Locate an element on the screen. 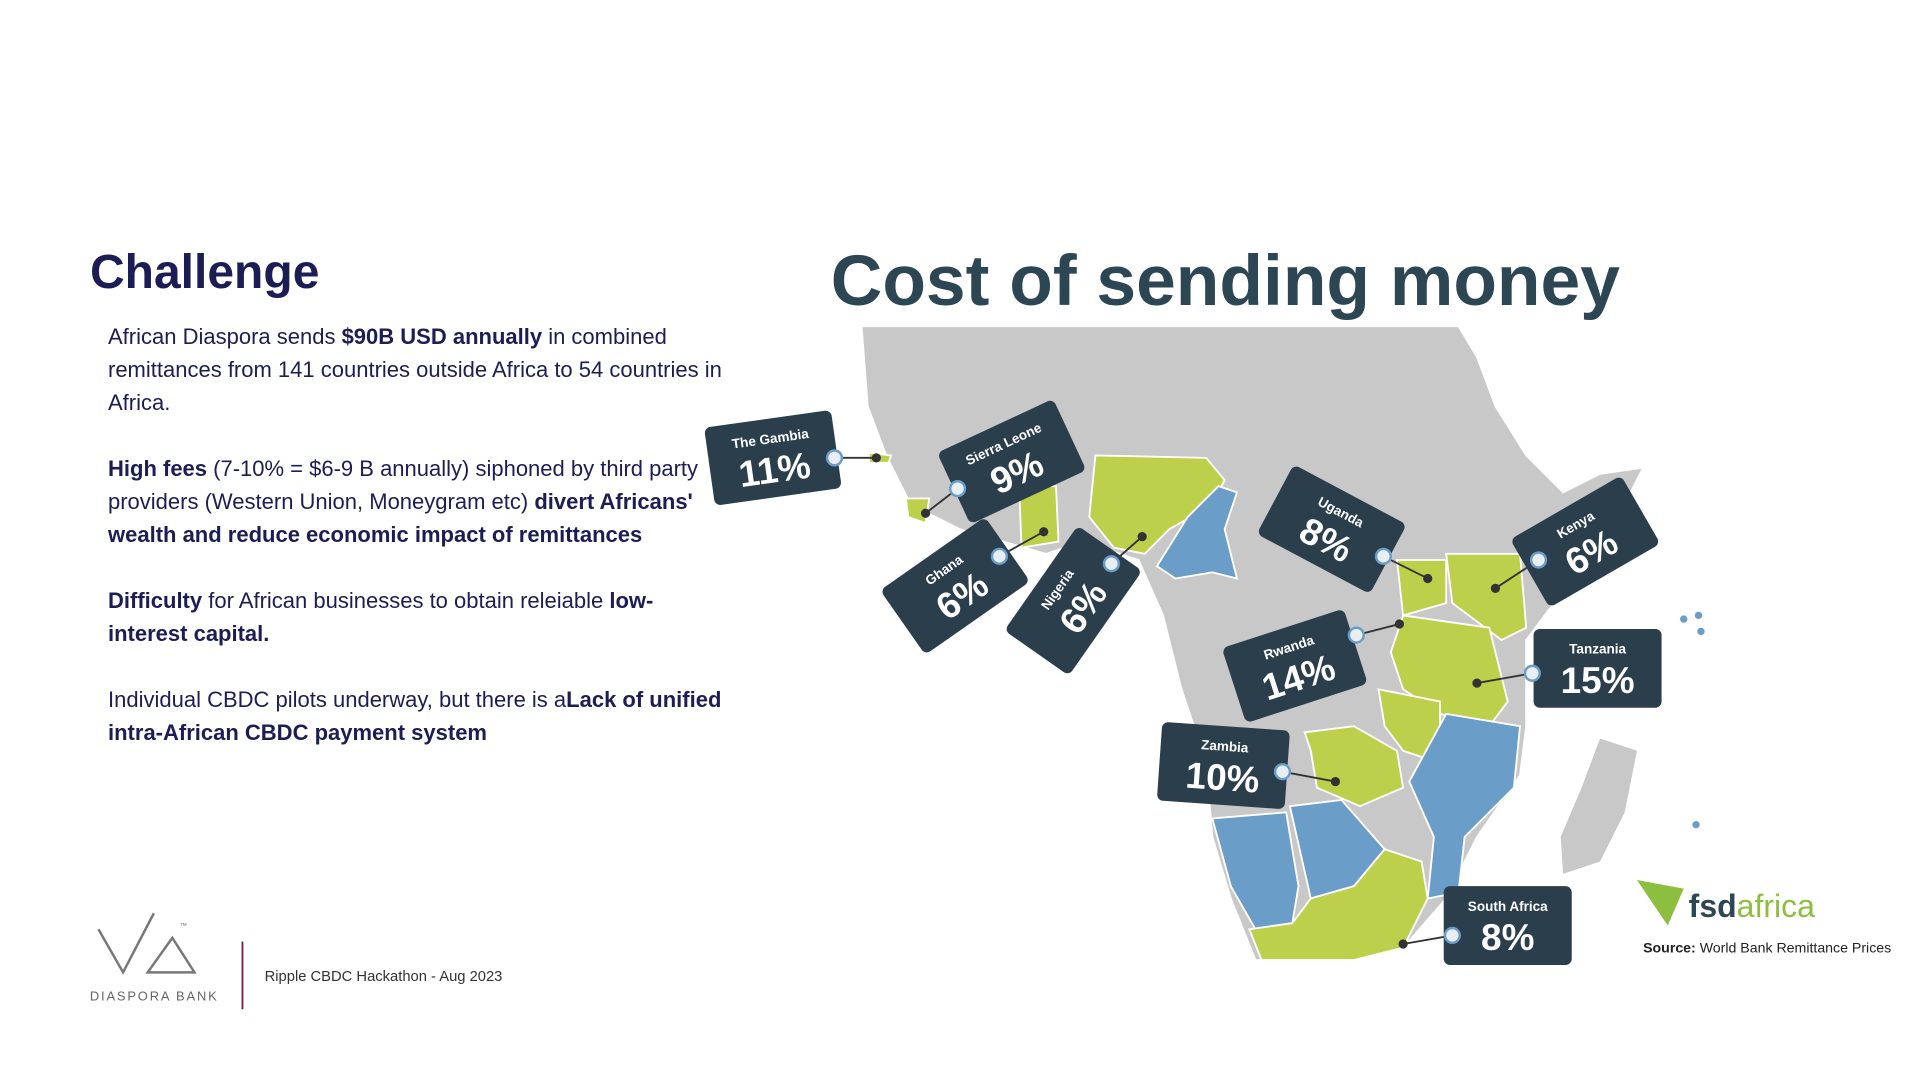 The height and width of the screenshot is (1080, 1920). fsd-logo-part: fsd is located at coordinates (1713, 906).